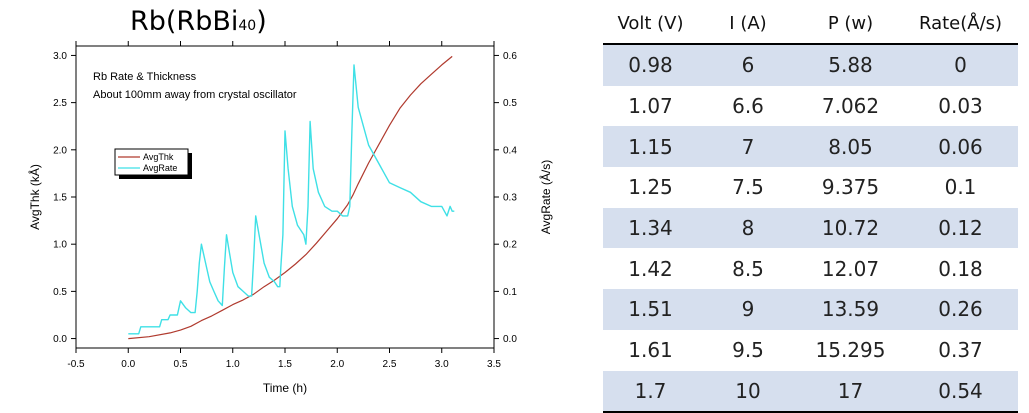 The width and height of the screenshot is (1029, 413). What do you see at coordinates (195, 95) in the screenshot?
I see `annotation-line-2: About 100mm away from crystal oscillator` at bounding box center [195, 95].